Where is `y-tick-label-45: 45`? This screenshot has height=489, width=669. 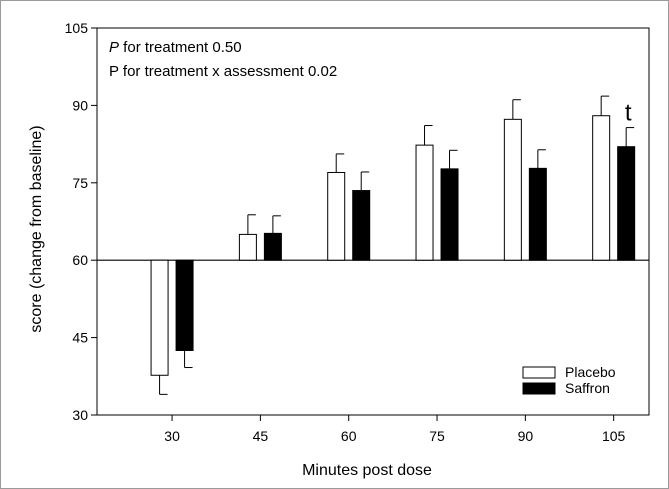 y-tick-label-45: 45 is located at coordinates (80, 338).